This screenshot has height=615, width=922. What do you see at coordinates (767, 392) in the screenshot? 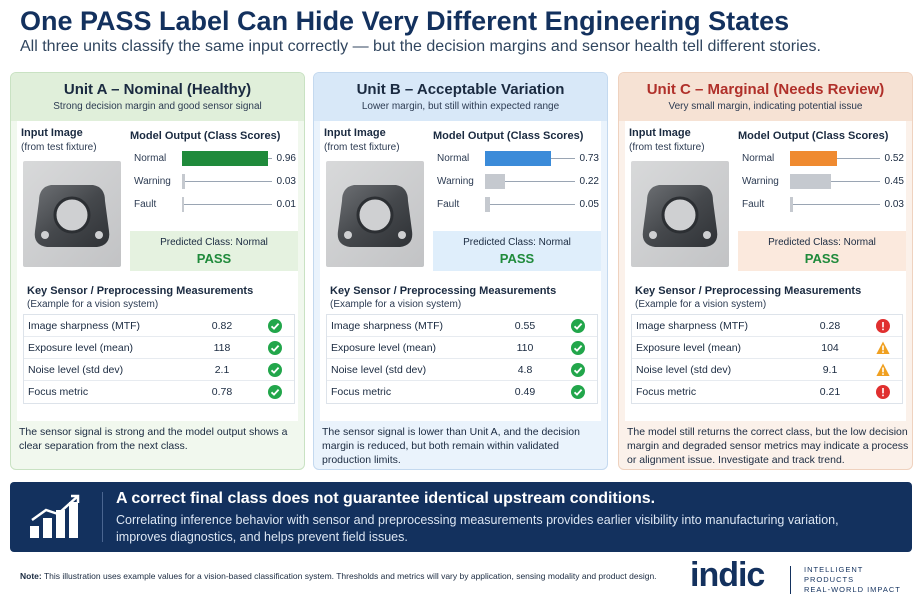
I see `measurement-row: Focus metric 0.21` at bounding box center [767, 392].